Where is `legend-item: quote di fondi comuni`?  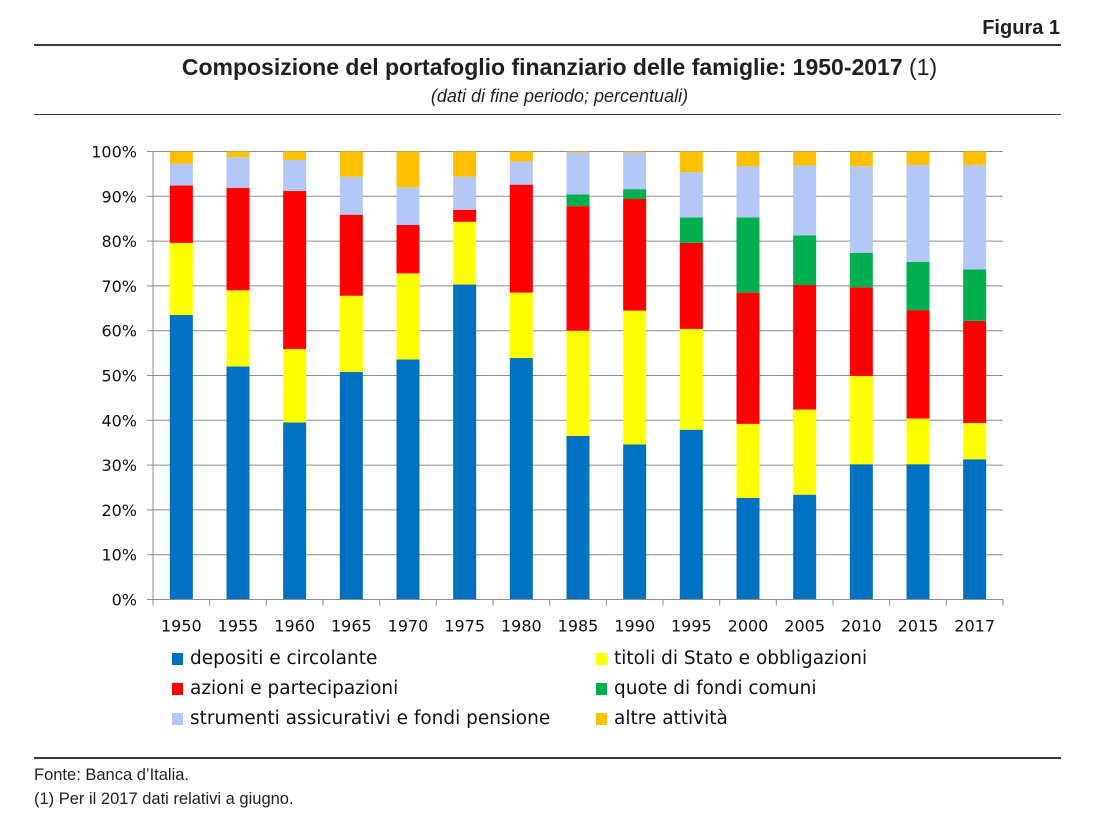
legend-item: quote di fondi comuni is located at coordinates (706, 688).